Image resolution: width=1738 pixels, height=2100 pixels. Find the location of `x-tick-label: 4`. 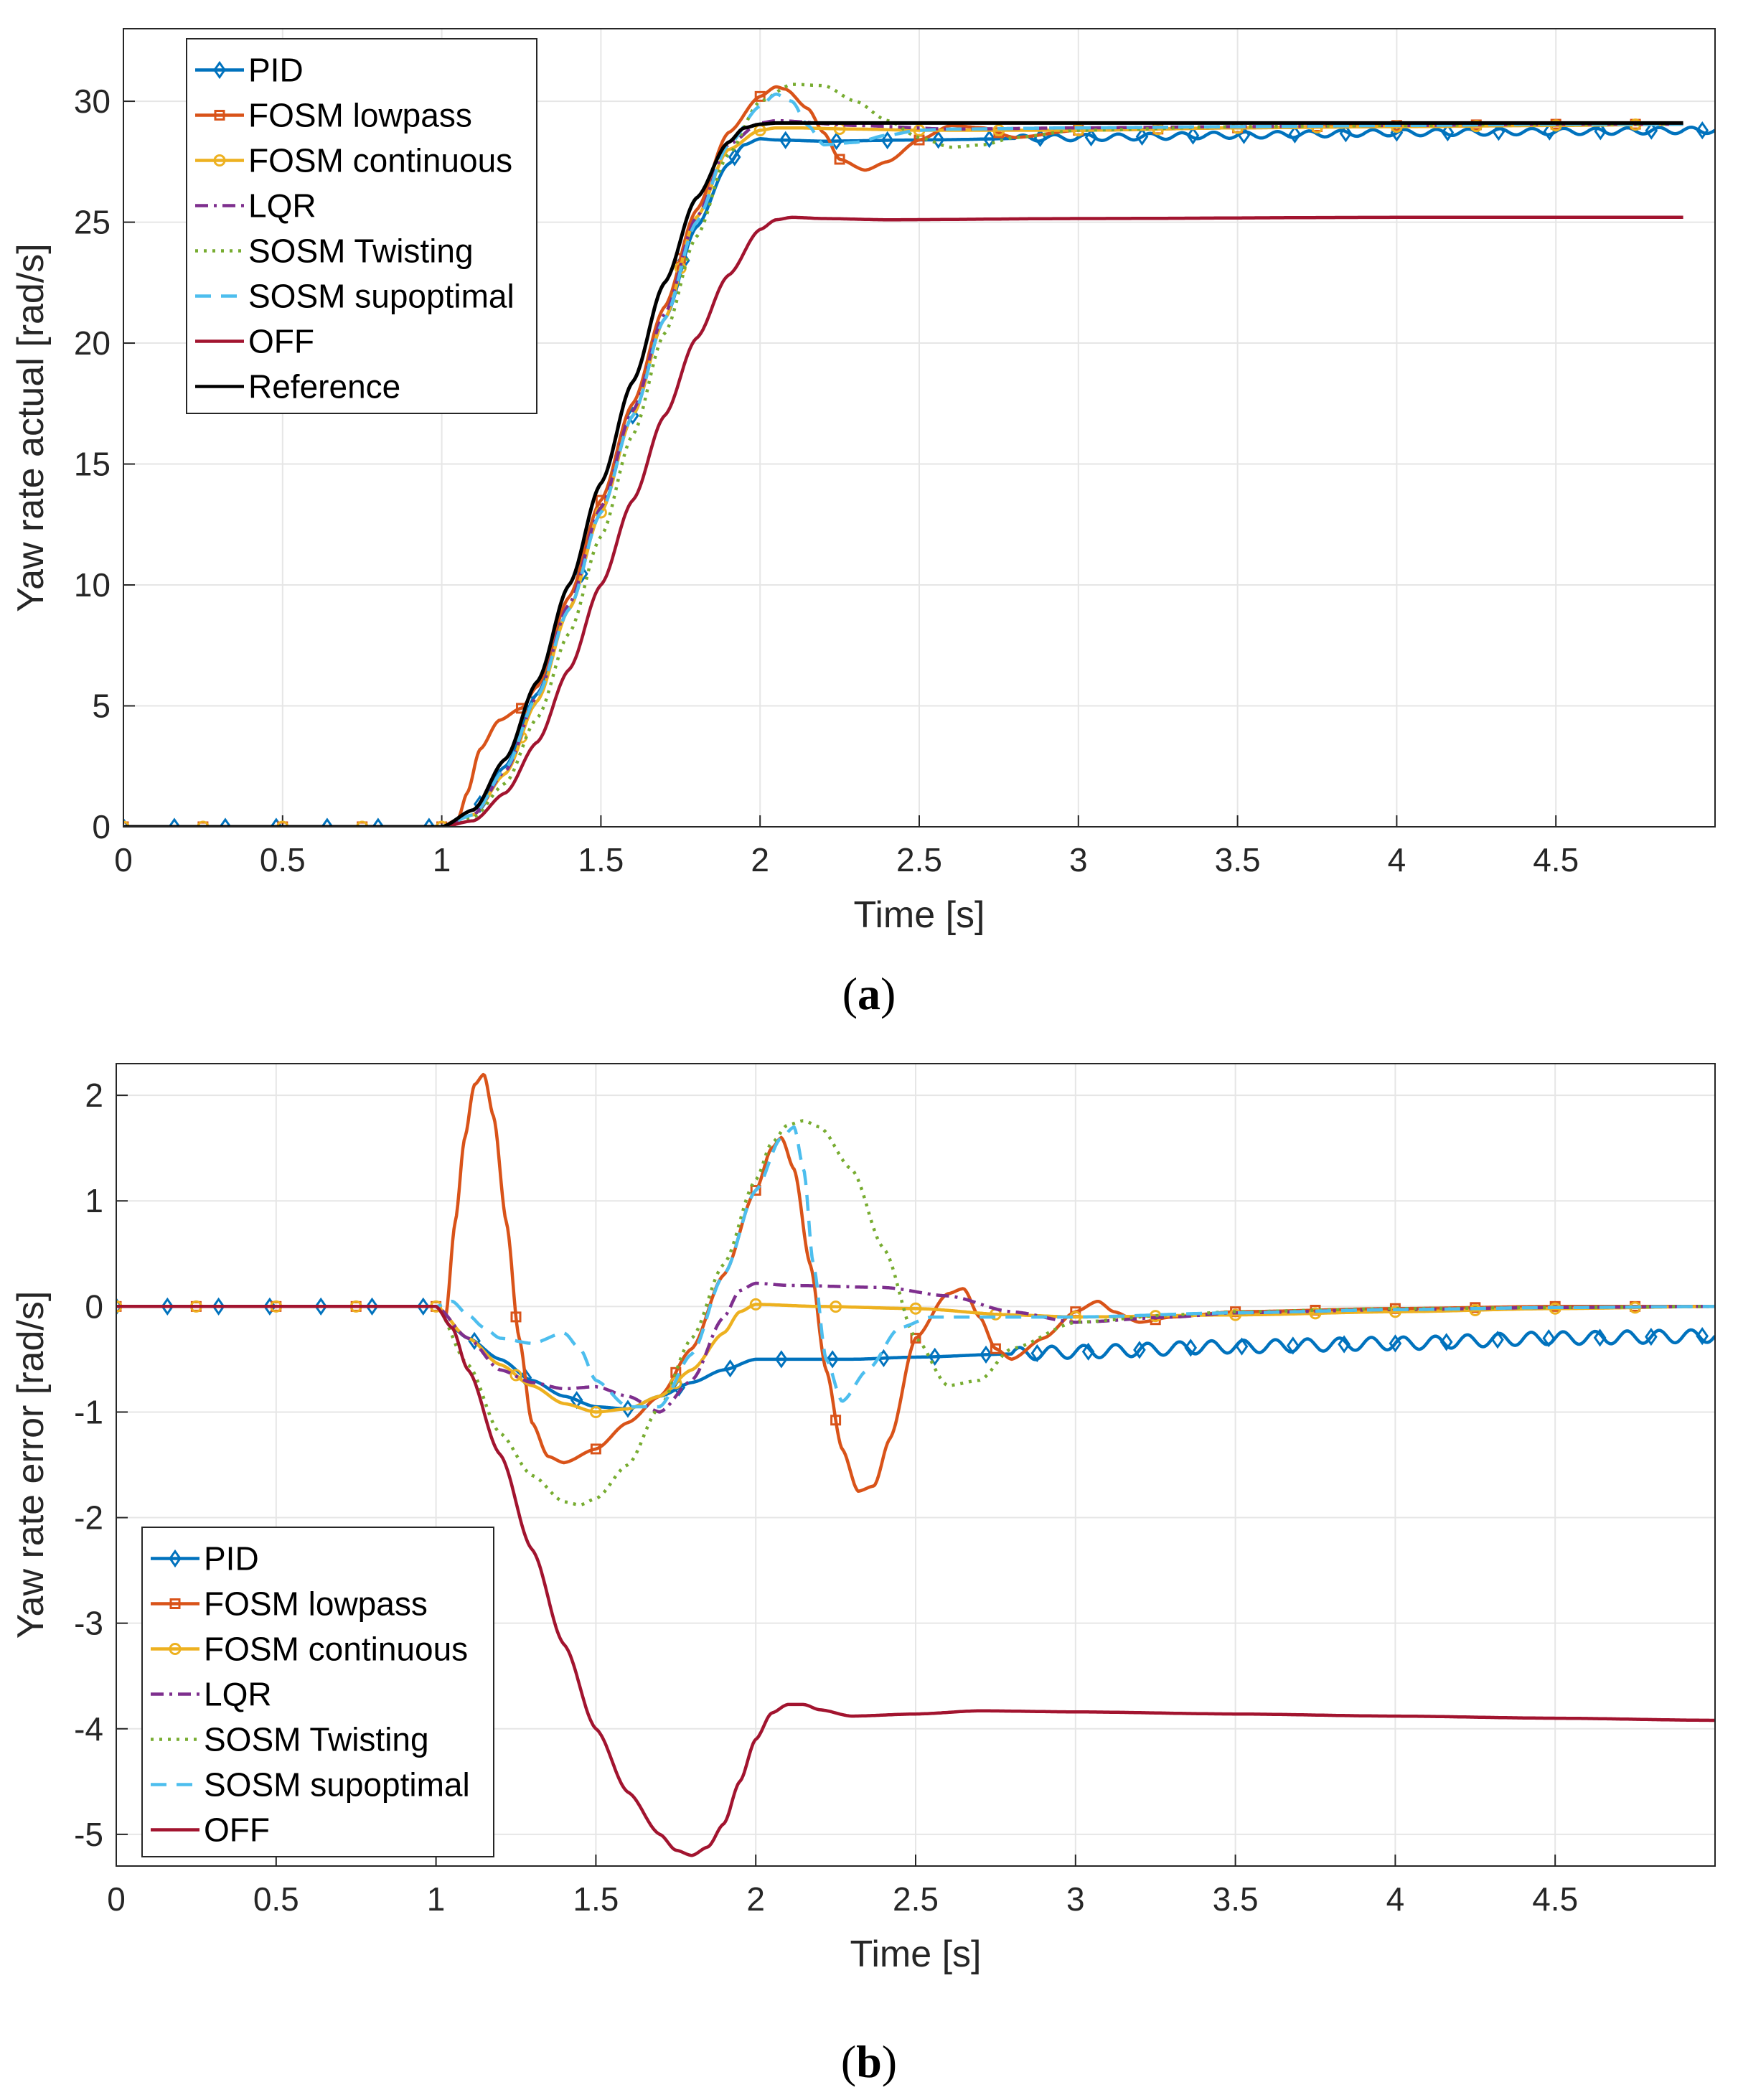

x-tick-label: 4 is located at coordinates (1397, 859).